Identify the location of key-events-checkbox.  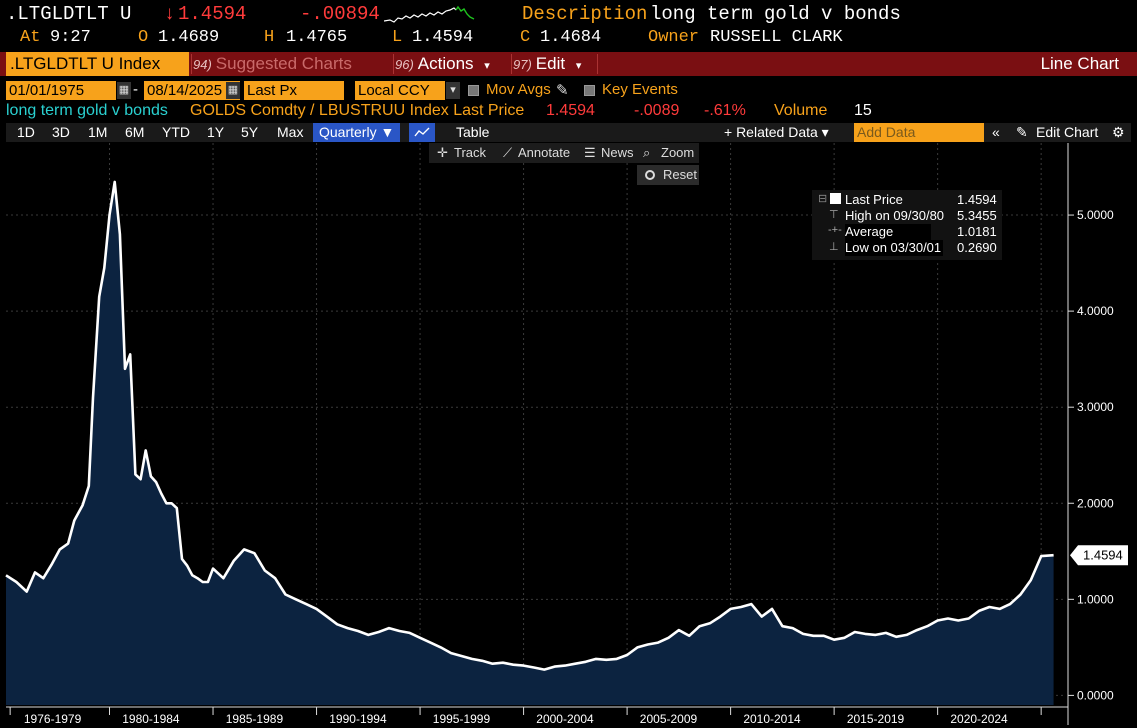
(589, 90).